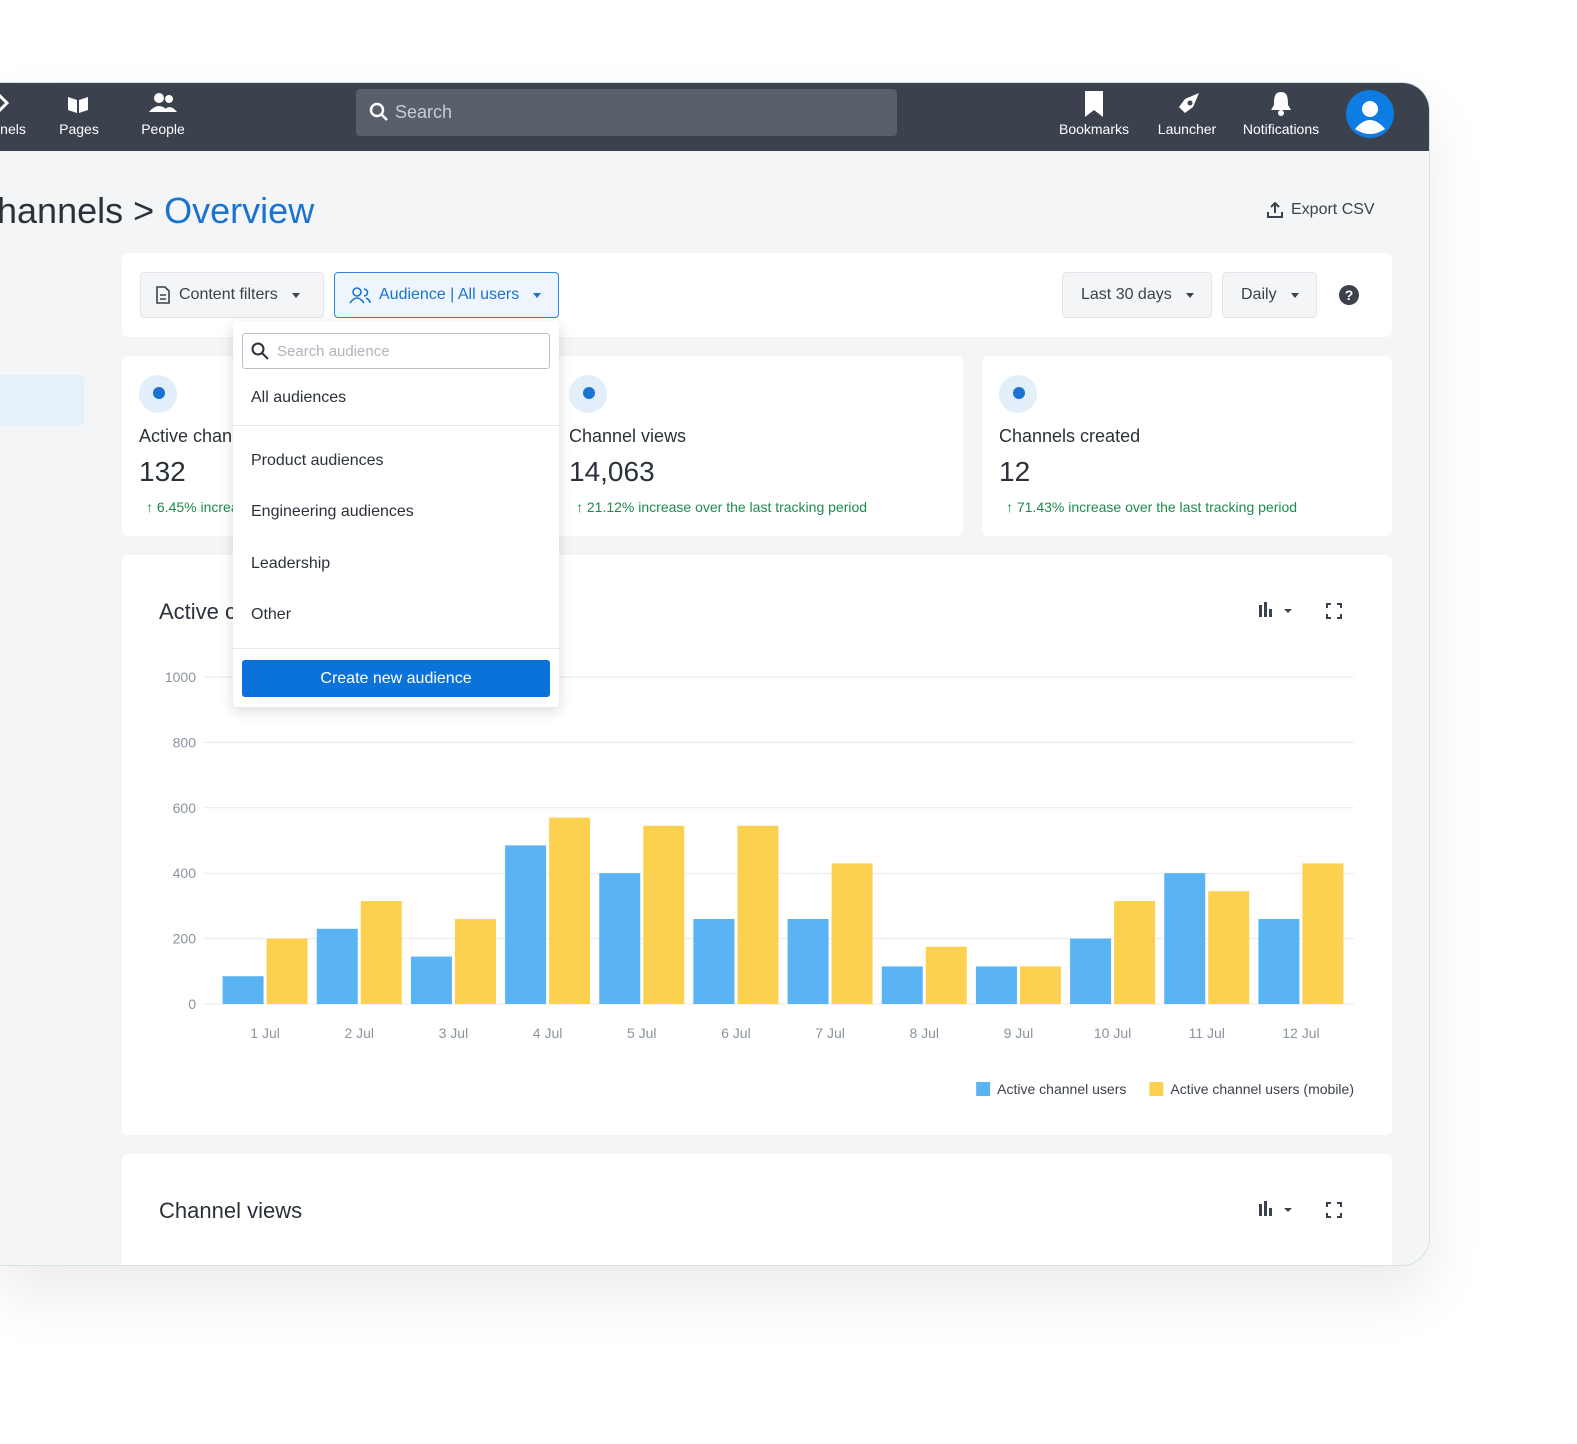  Describe the element at coordinates (185, 742) in the screenshot. I see `y-tick-label: 800` at that location.